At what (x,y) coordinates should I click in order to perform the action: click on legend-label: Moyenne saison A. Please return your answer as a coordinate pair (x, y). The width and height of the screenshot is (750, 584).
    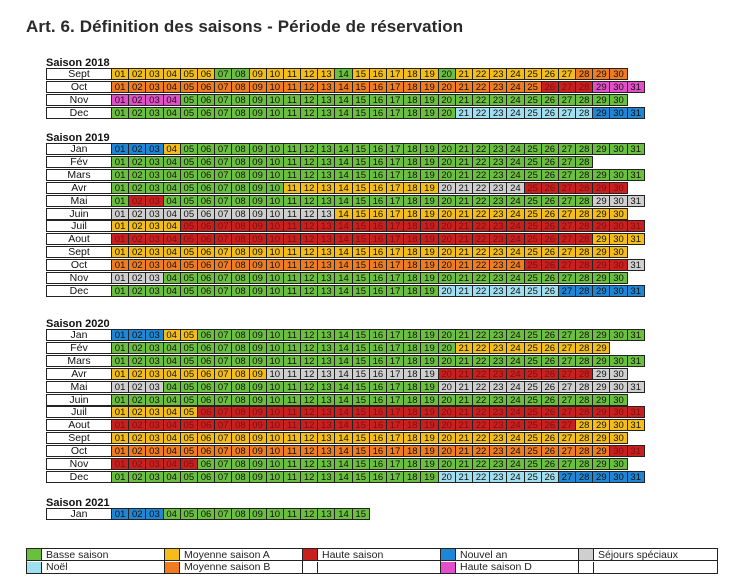
    Looking at the image, I should click on (227, 554).